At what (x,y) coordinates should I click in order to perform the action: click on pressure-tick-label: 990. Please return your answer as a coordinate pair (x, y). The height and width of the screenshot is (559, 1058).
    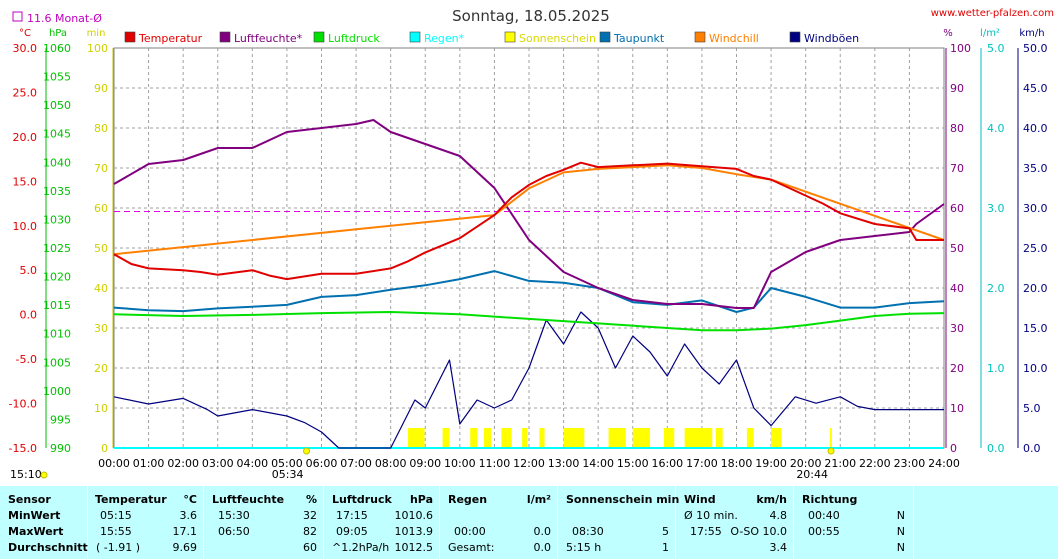
    Looking at the image, I should click on (60, 448).